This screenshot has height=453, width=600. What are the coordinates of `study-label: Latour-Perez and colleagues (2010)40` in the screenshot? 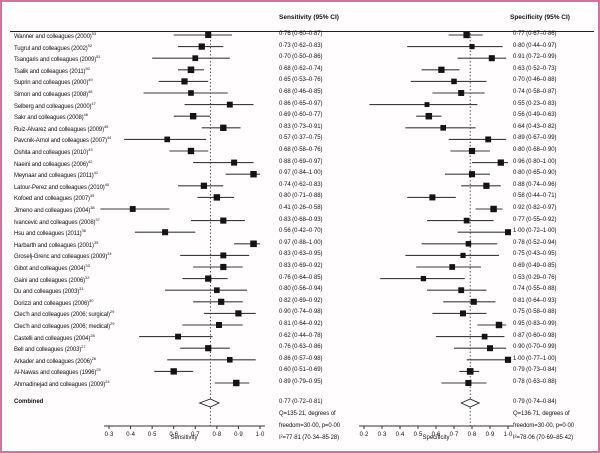 It's located at (61, 186).